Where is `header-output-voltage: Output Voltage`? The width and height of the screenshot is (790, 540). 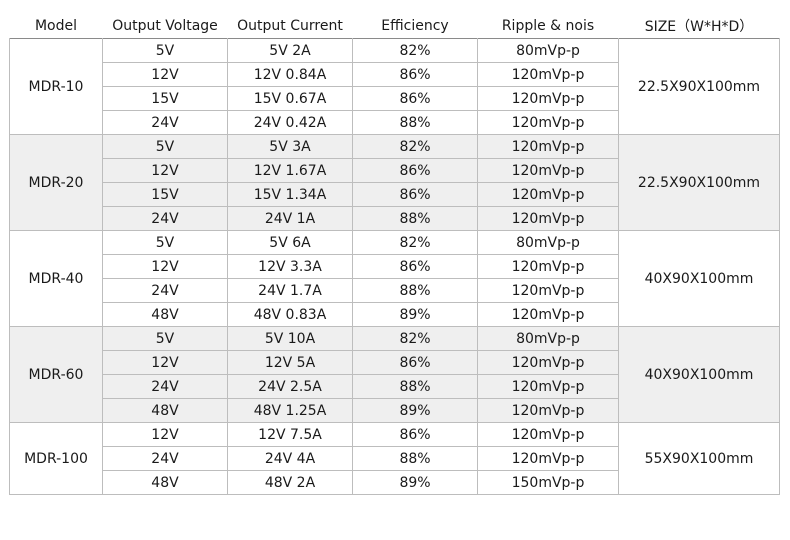
header-output-voltage: Output Voltage is located at coordinates (165, 26).